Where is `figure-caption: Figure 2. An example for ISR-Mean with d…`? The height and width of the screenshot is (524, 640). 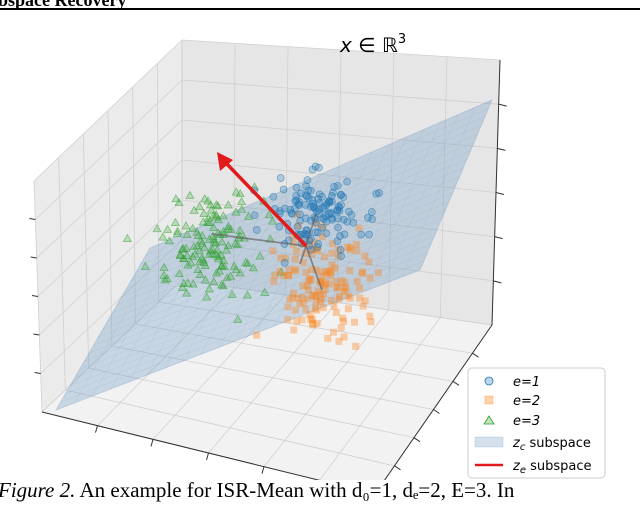
figure-caption: Figure 2. An example for ISR-Mean with d… is located at coordinates (257, 490).